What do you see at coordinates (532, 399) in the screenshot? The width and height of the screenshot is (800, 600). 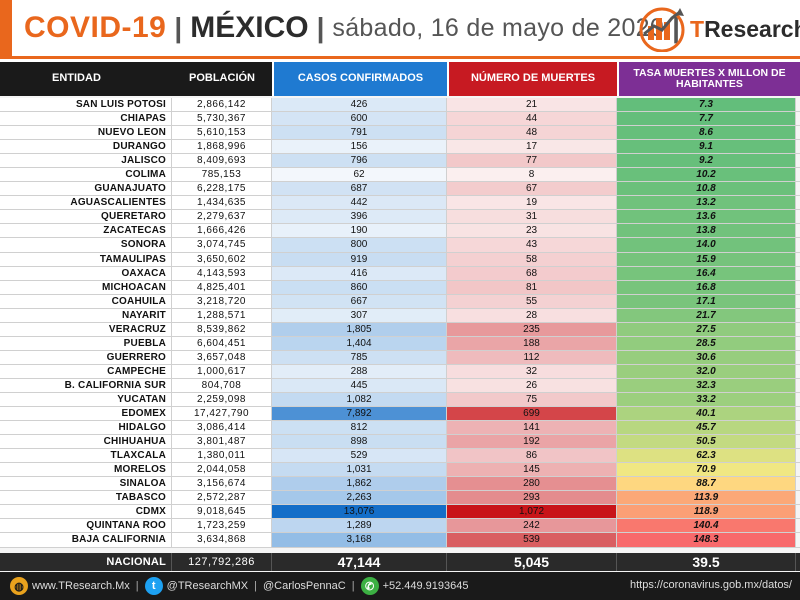 I see `cell-muertes: 75` at bounding box center [532, 399].